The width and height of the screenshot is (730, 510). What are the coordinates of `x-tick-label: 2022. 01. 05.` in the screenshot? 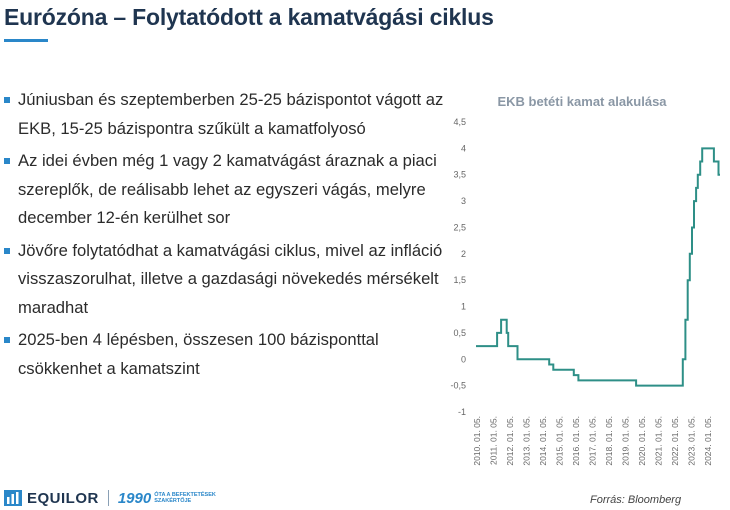 It's located at (675, 441).